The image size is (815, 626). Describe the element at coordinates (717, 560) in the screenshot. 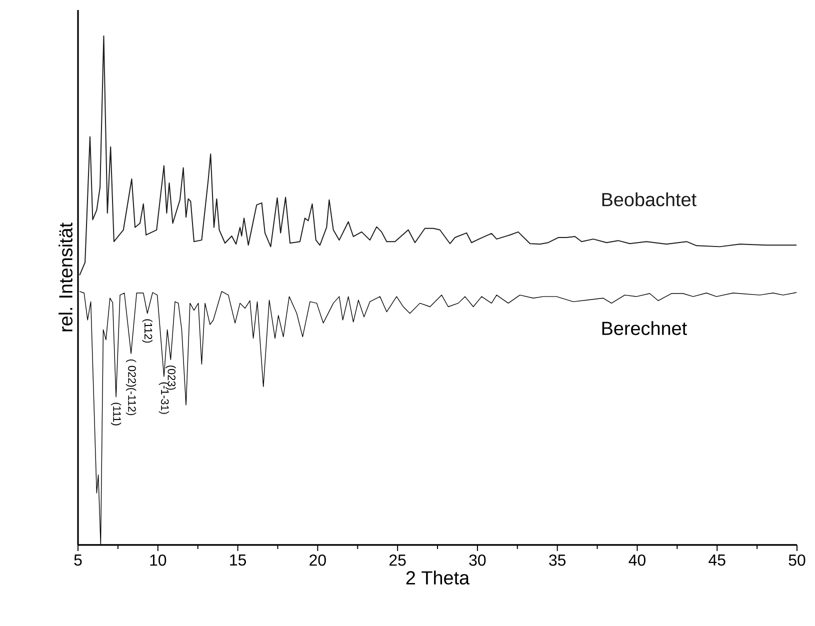

I see `x-tick-label: 45` at that location.